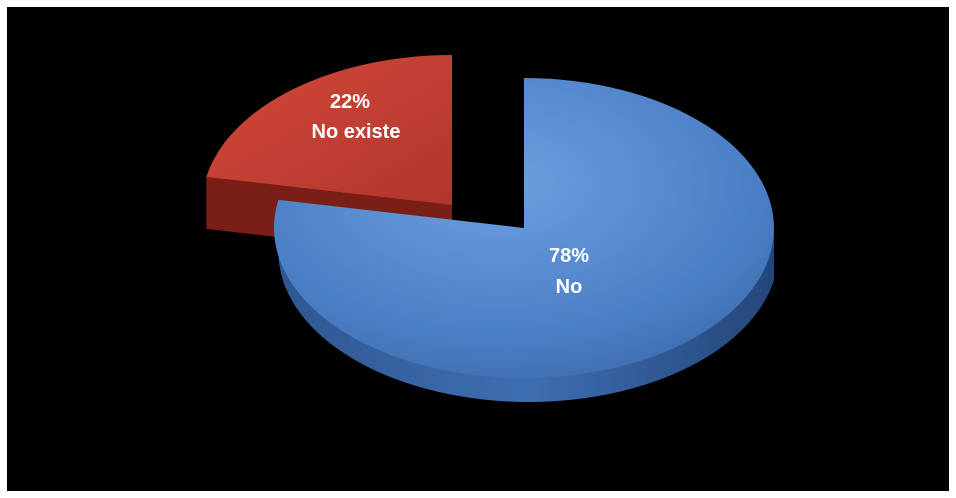  Describe the element at coordinates (569, 287) in the screenshot. I see `data-label-no-category: No` at that location.